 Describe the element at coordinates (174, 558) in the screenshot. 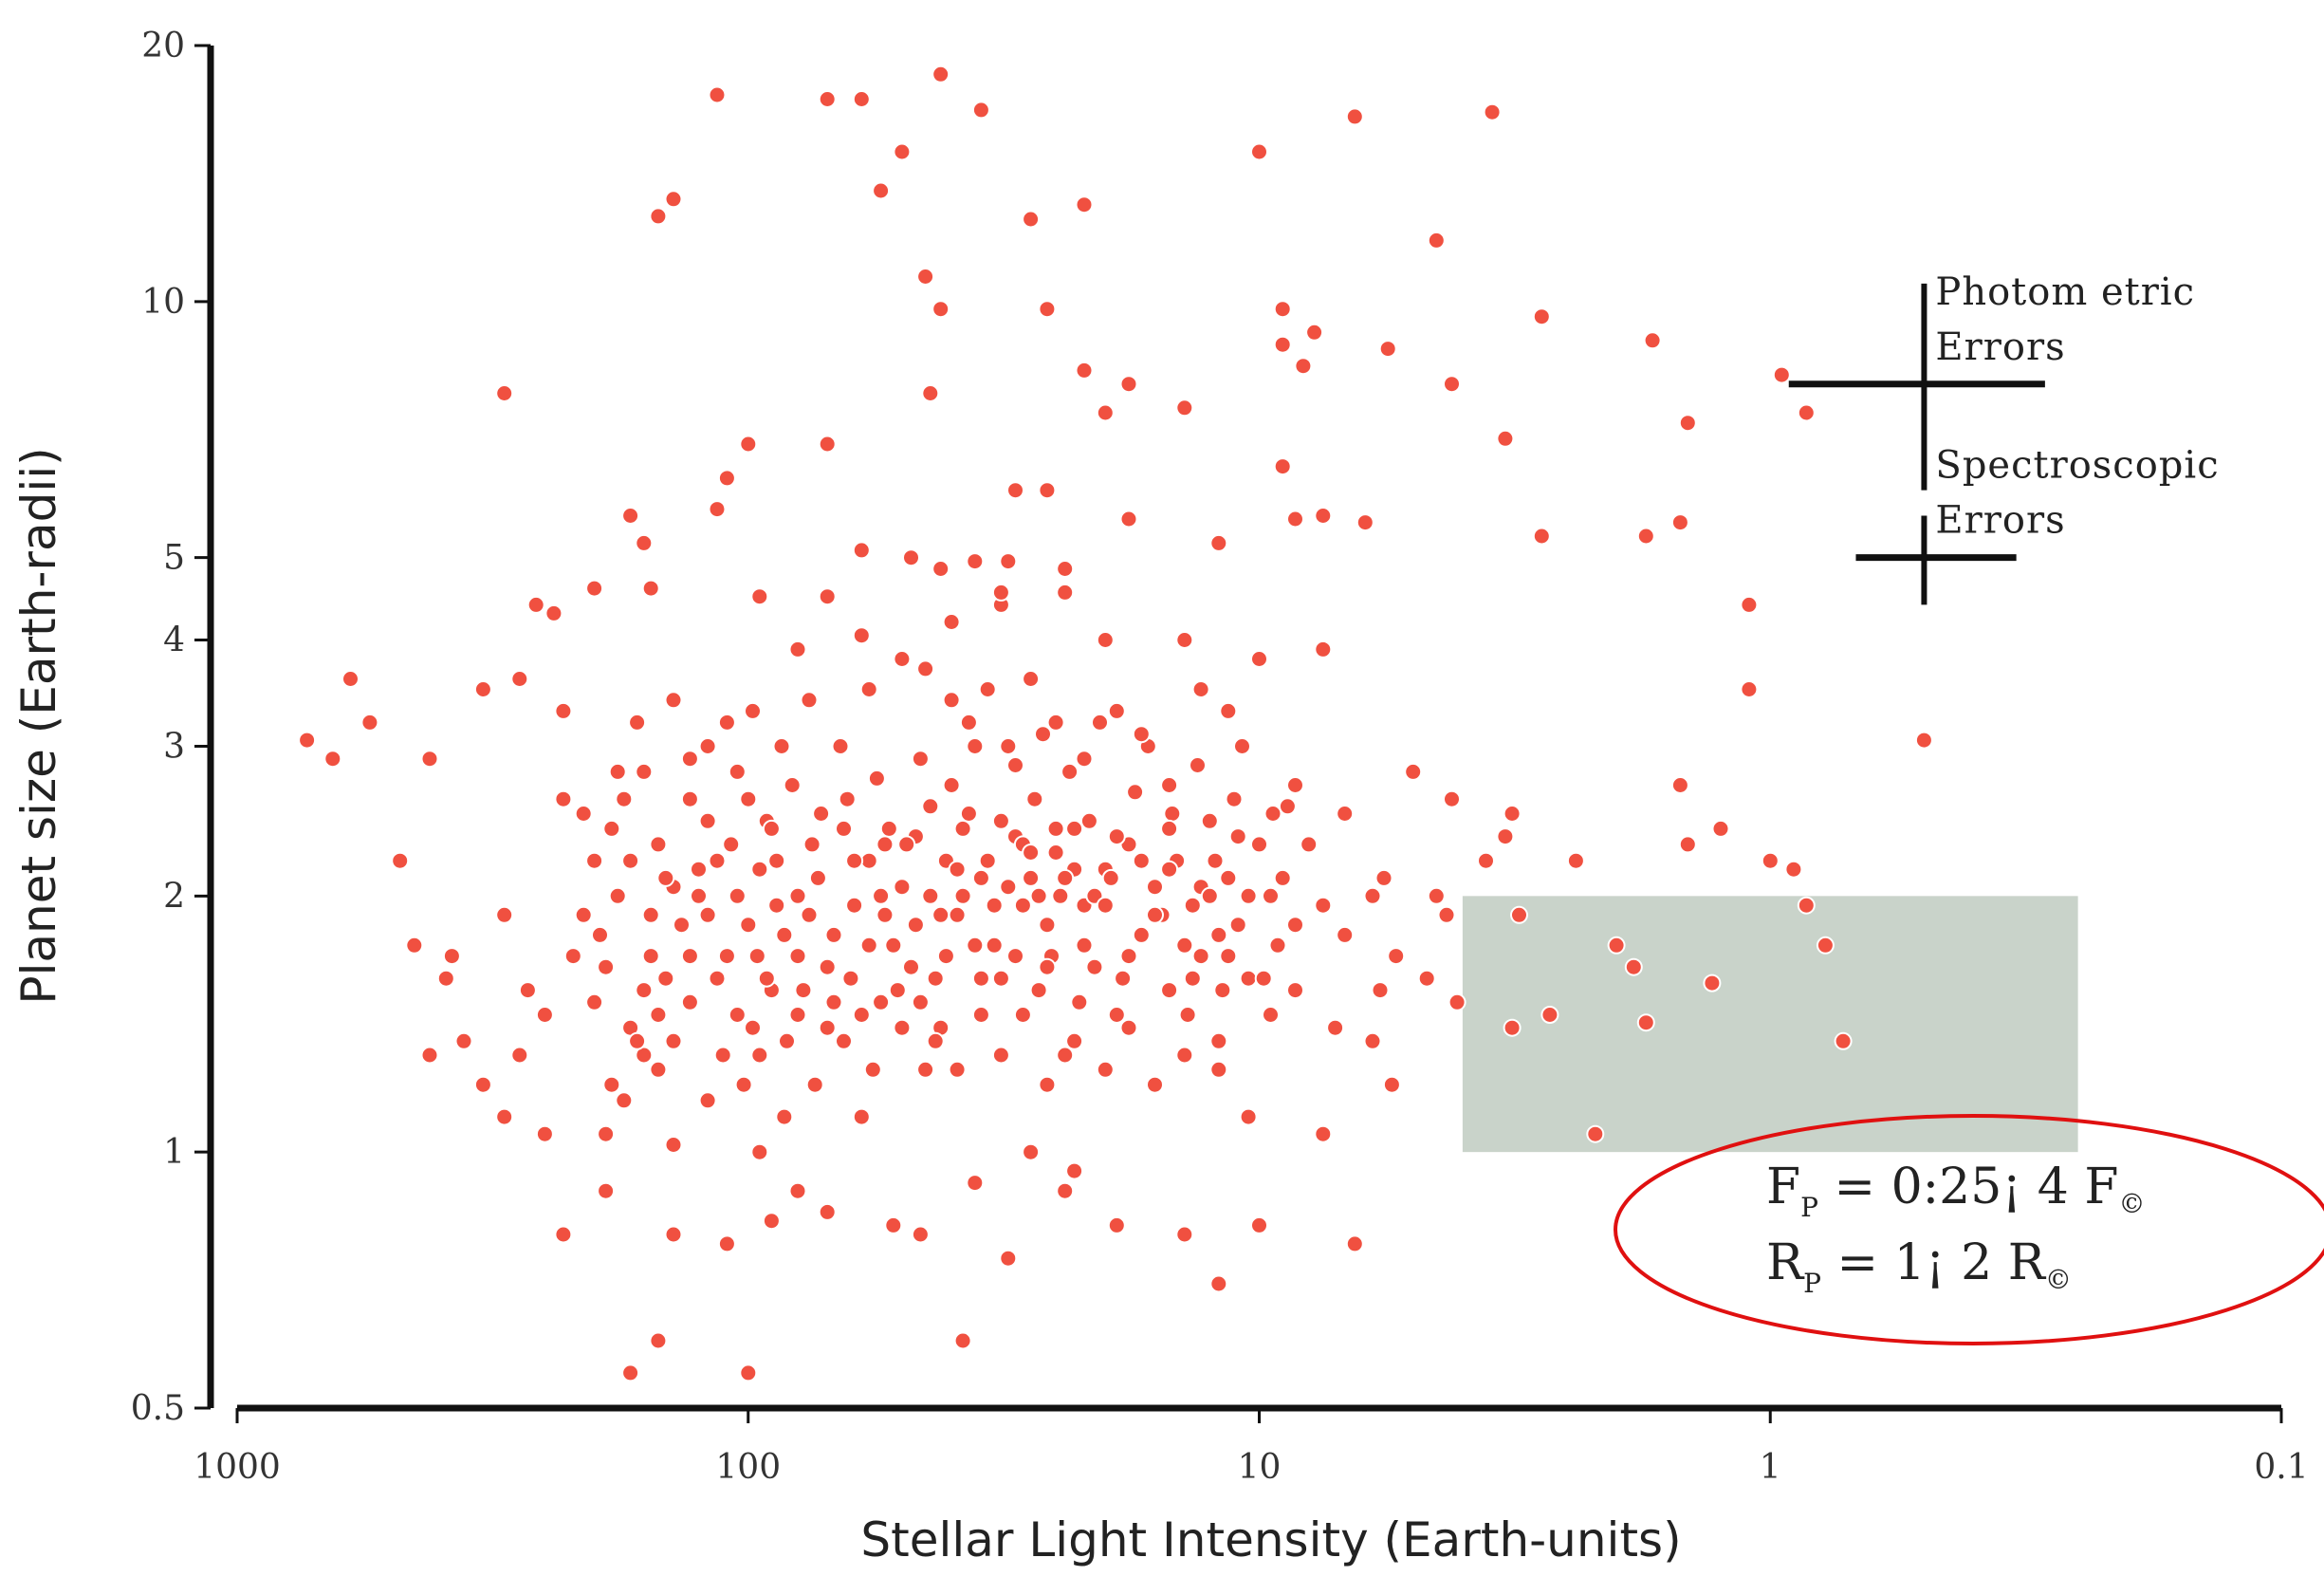

I see `y-tick-label: 5` at that location.